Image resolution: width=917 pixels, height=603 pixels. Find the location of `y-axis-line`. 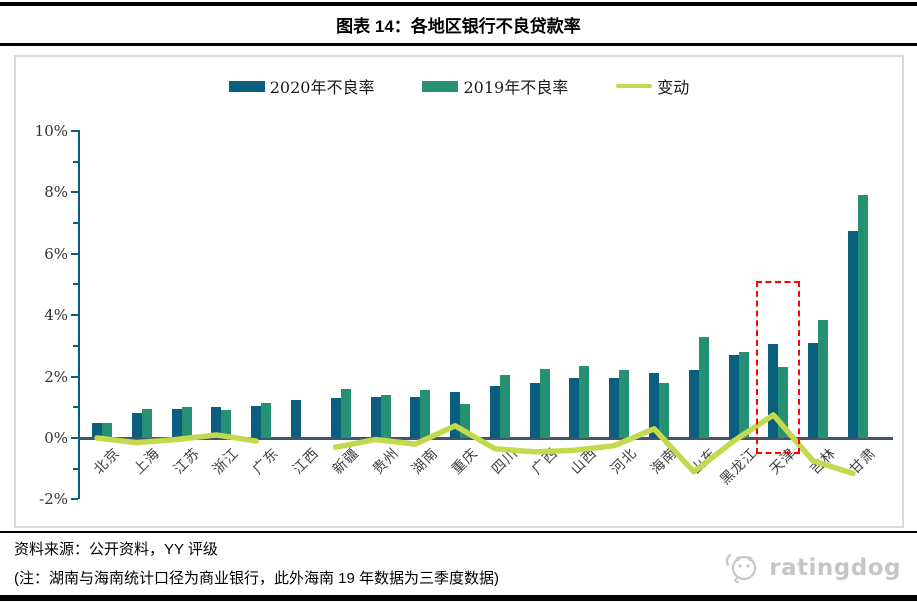

y-axis-line is located at coordinates (79, 314).